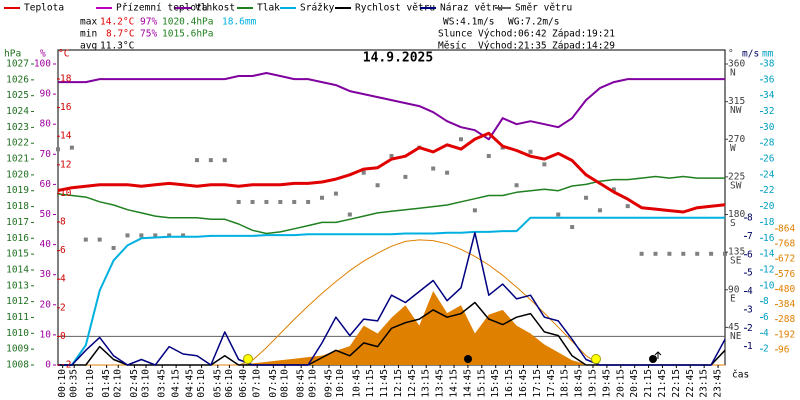  Describe the element at coordinates (750, 54) in the screenshot. I see `axis-title: m/s` at that location.